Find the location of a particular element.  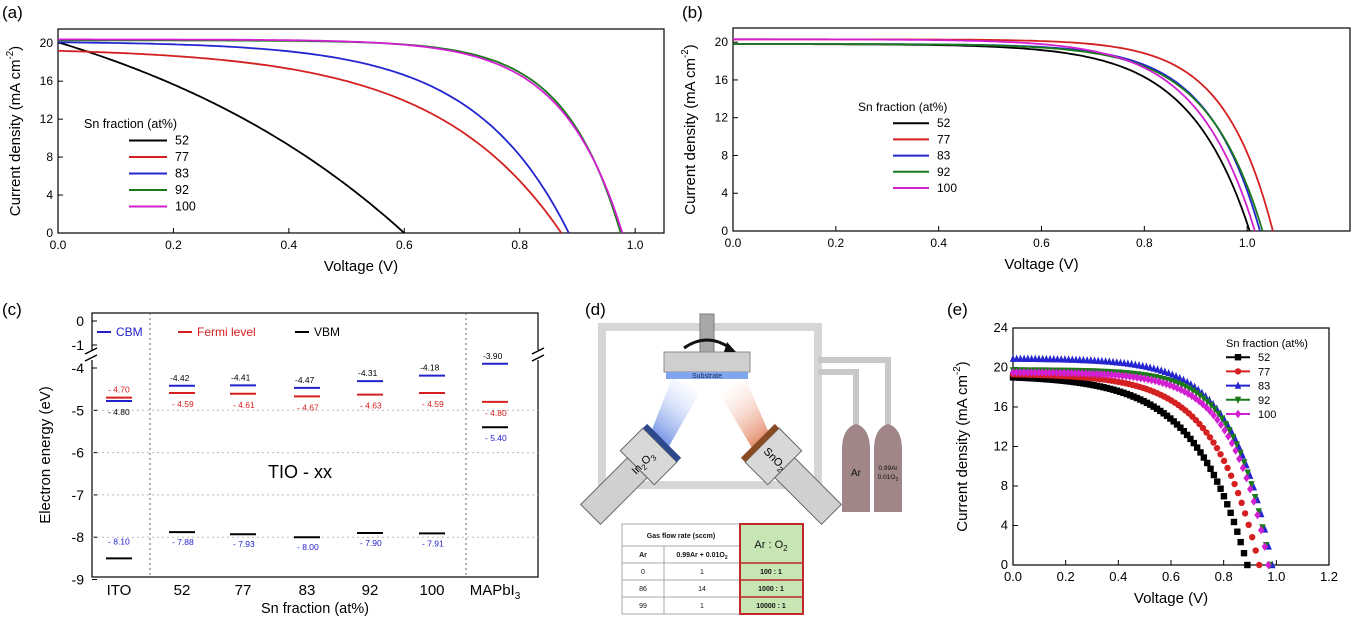

axis-break-right-icon is located at coordinates (538, 354).